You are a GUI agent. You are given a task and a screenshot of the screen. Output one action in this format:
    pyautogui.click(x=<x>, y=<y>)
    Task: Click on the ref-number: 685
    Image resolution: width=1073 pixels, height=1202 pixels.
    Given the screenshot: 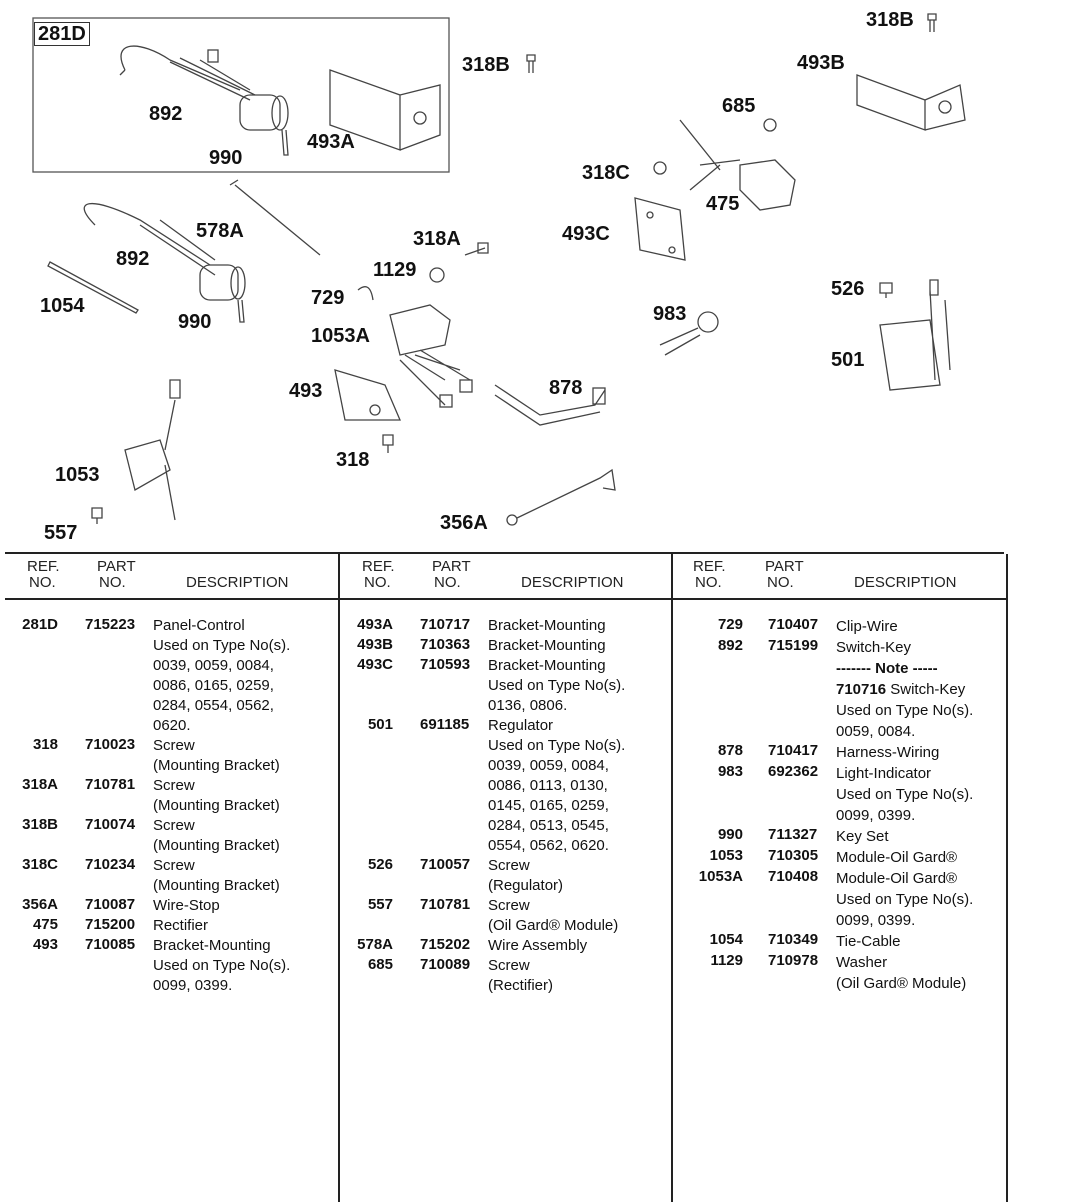 What is the action you would take?
    pyautogui.click(x=380, y=964)
    